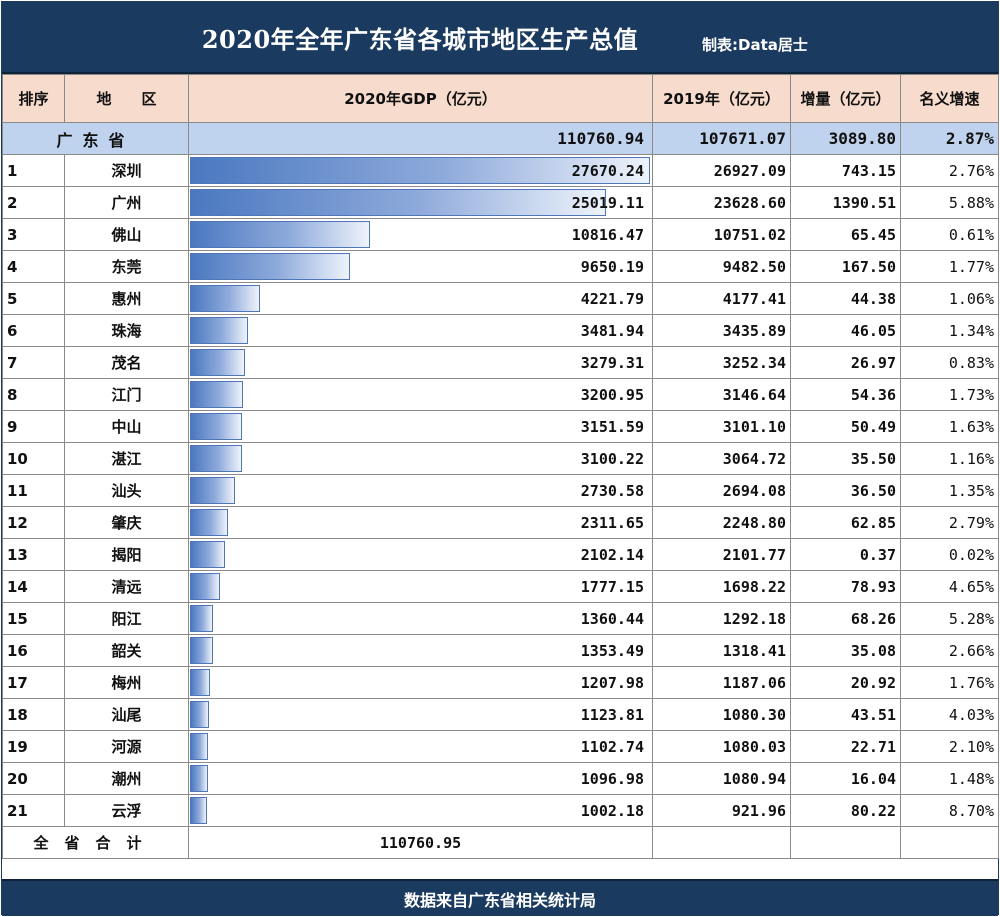 The image size is (1000, 917). What do you see at coordinates (721, 266) in the screenshot?
I see `gdp2019-cell: 9482.50` at bounding box center [721, 266].